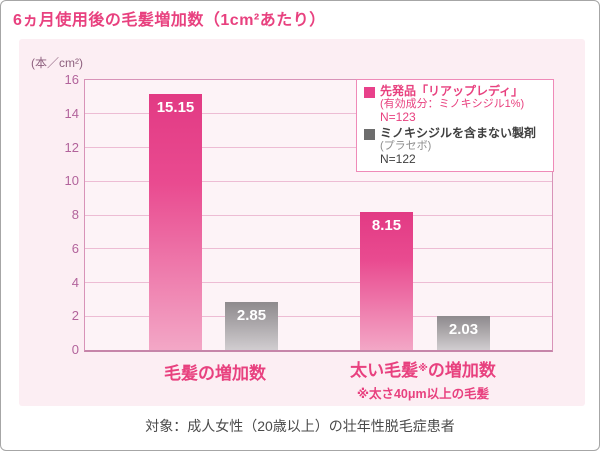 This screenshot has width=600, height=451. What do you see at coordinates (406, 146) in the screenshot?
I see `legend-placebo-sub: (プラセボ)` at bounding box center [406, 146].